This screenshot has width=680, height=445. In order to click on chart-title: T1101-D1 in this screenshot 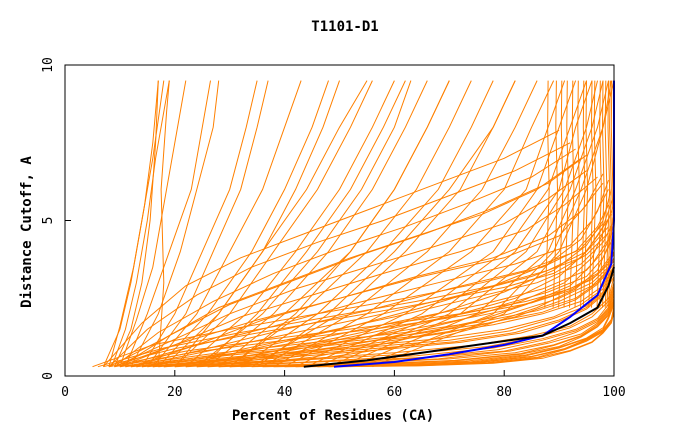, I will do `click(344, 27)`.